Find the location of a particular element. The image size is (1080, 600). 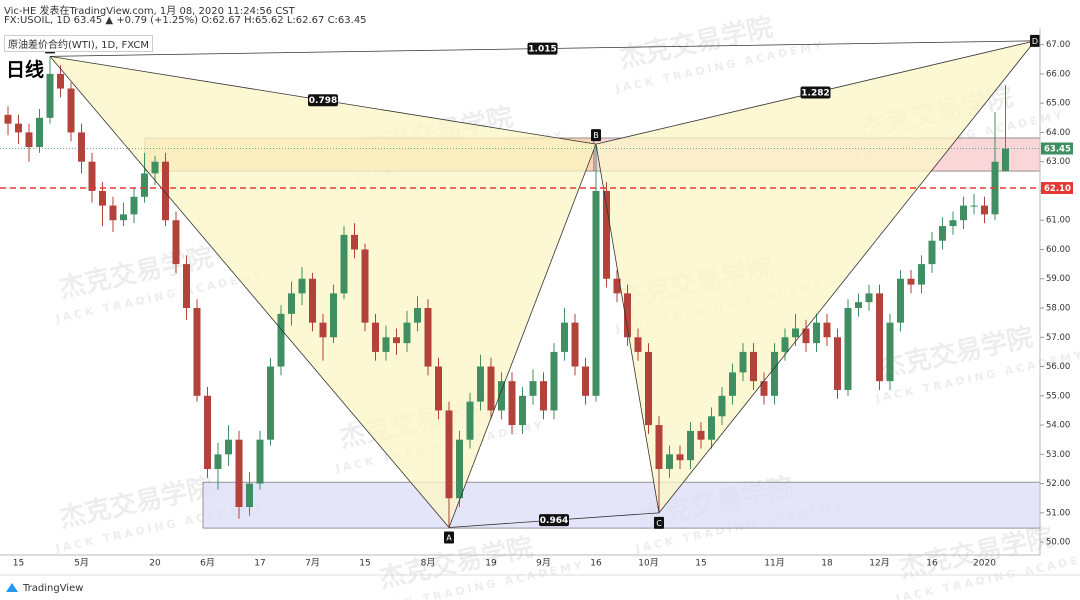

point-box is located at coordinates (1035, 40).